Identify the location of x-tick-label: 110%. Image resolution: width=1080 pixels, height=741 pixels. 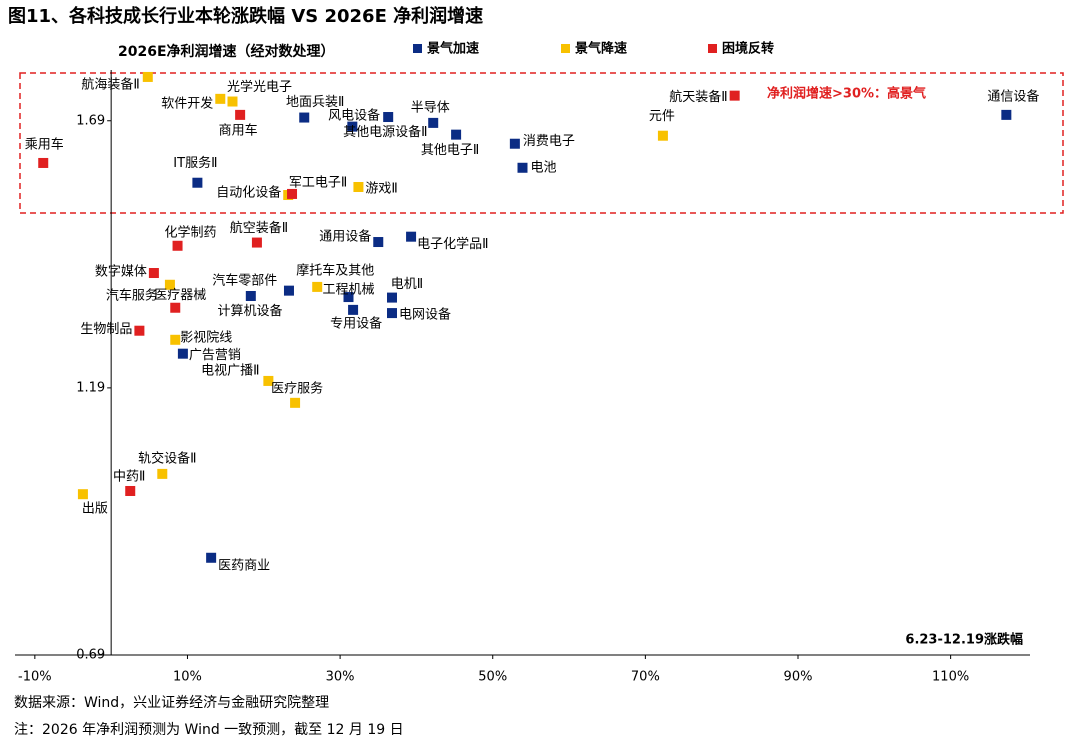
(950, 677).